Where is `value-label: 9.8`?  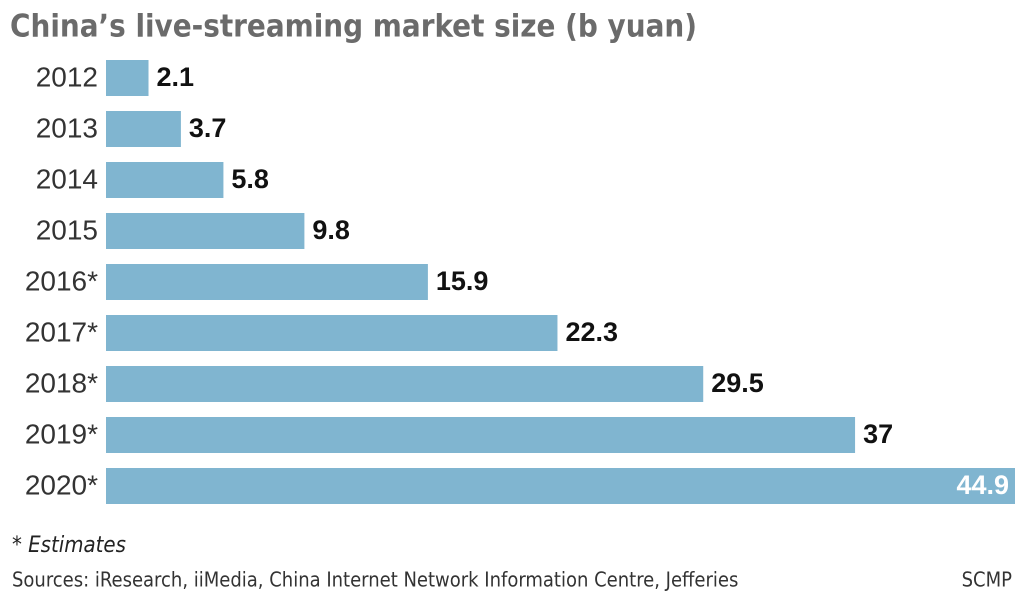 value-label: 9.8 is located at coordinates (331, 230).